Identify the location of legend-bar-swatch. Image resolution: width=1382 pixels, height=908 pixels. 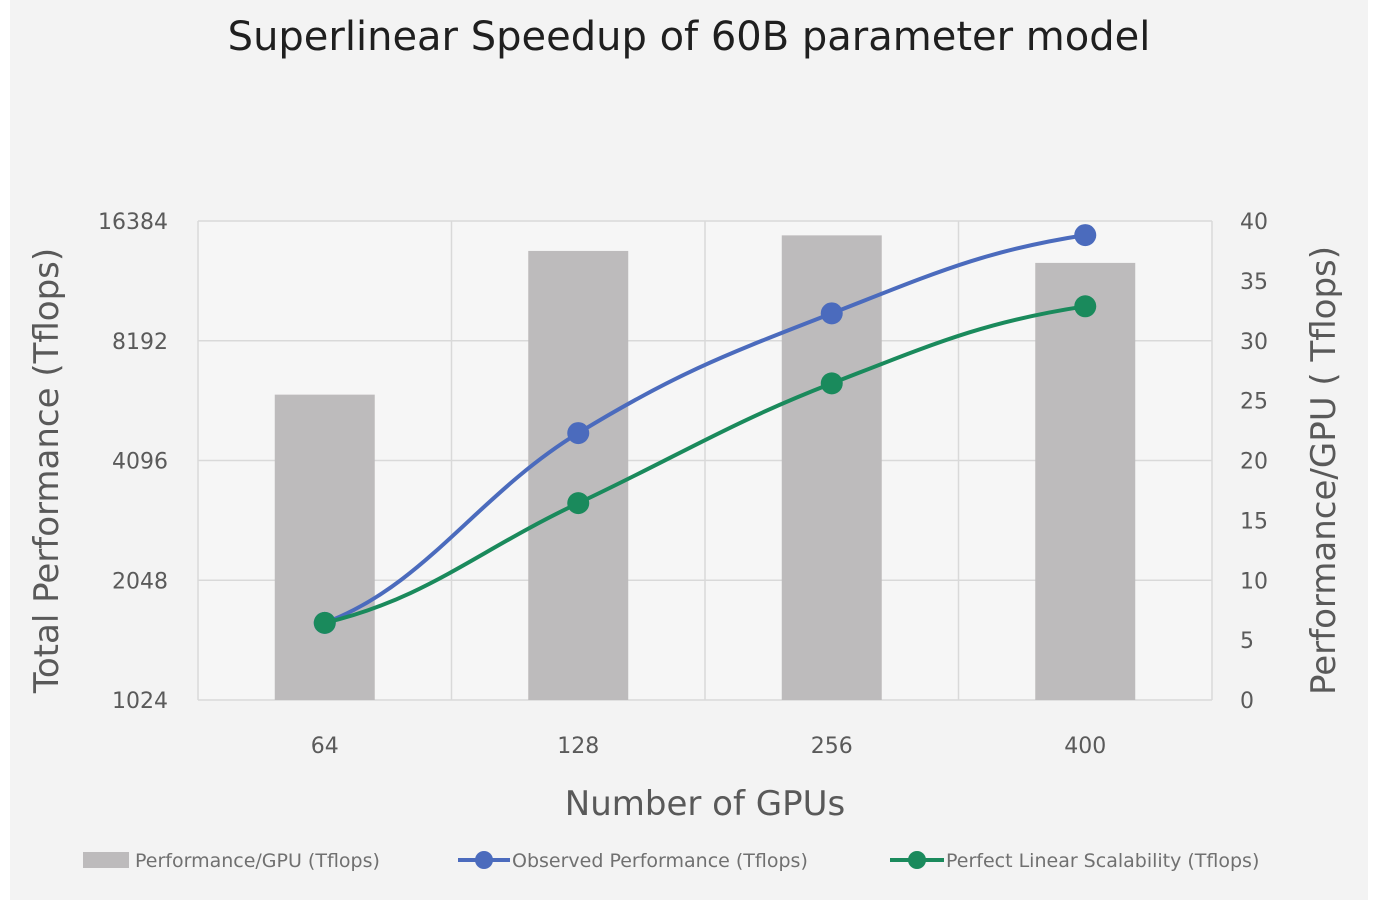
(106, 860).